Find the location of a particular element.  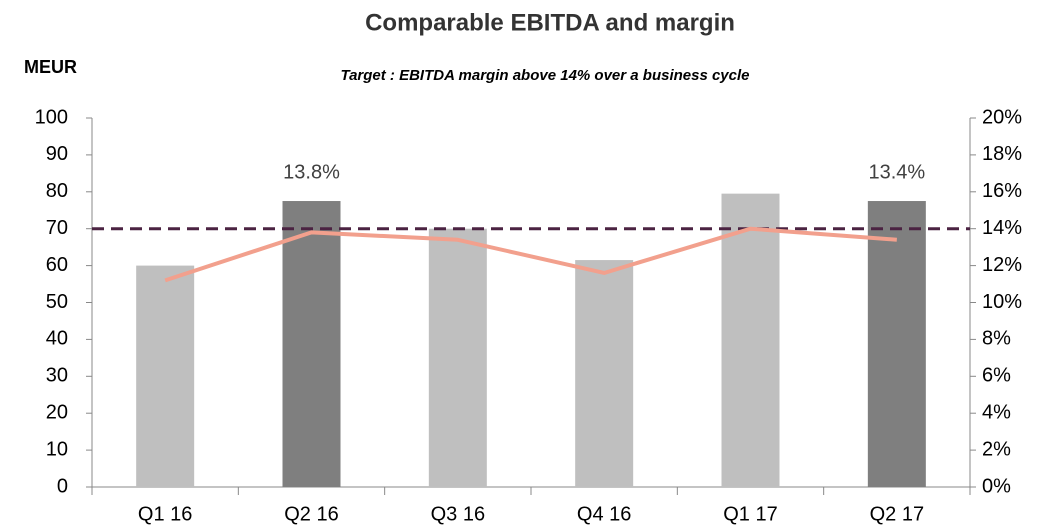

x-tick-label: Q1 17 is located at coordinates (750, 514).